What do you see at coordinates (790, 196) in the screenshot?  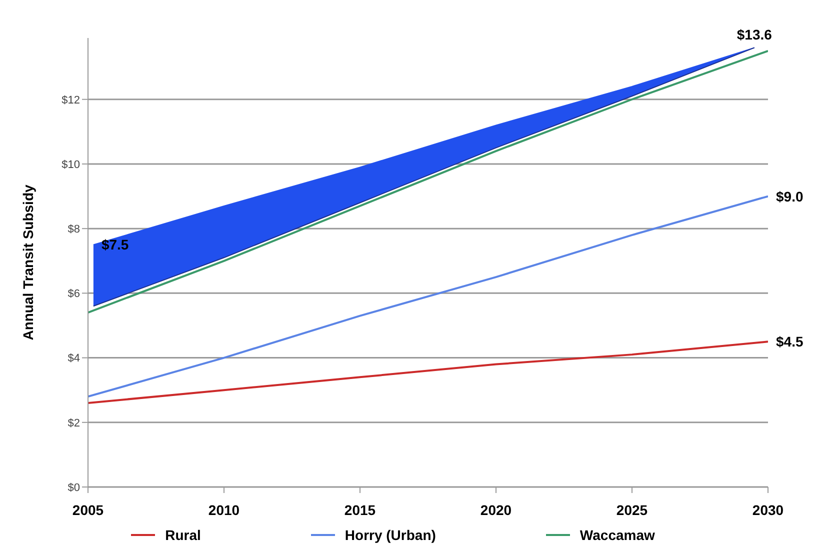 I see `annotation: $9.0` at bounding box center [790, 196].